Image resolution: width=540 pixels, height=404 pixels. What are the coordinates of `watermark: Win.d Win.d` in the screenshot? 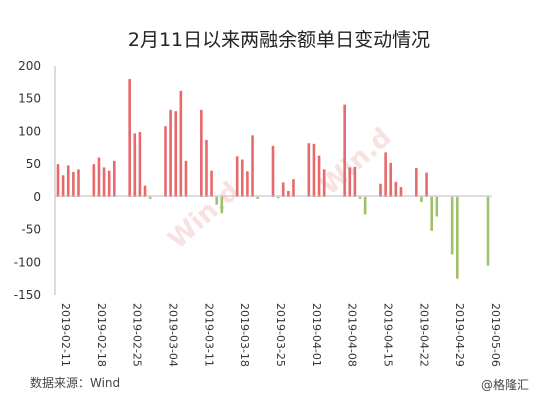 It's located at (280, 188).